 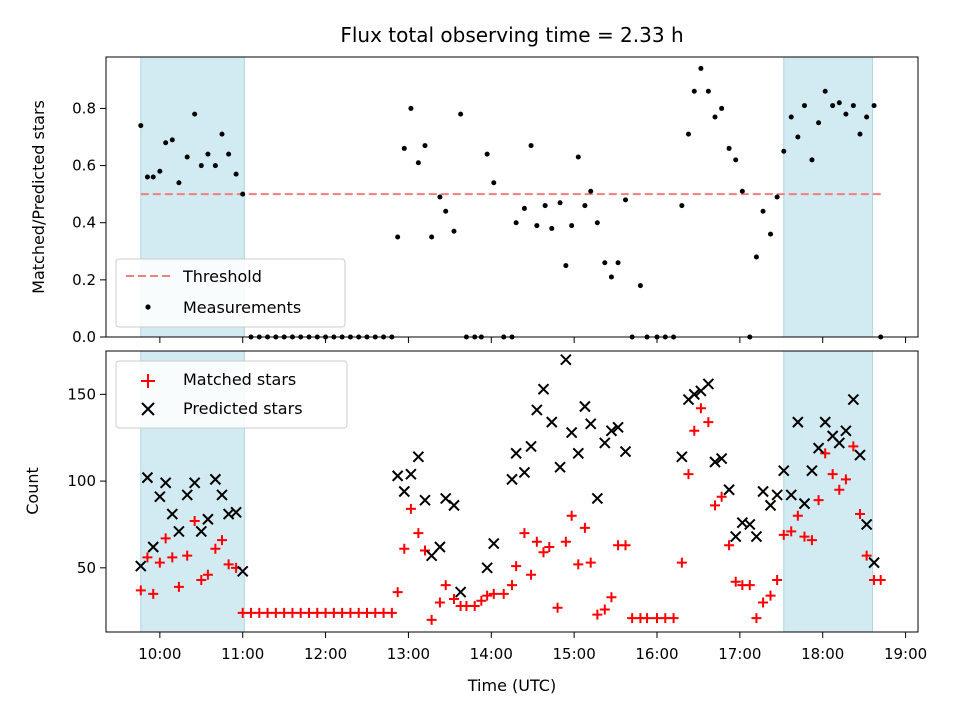 What do you see at coordinates (242, 307) in the screenshot?
I see `legend-measurements-label: Measurements` at bounding box center [242, 307].